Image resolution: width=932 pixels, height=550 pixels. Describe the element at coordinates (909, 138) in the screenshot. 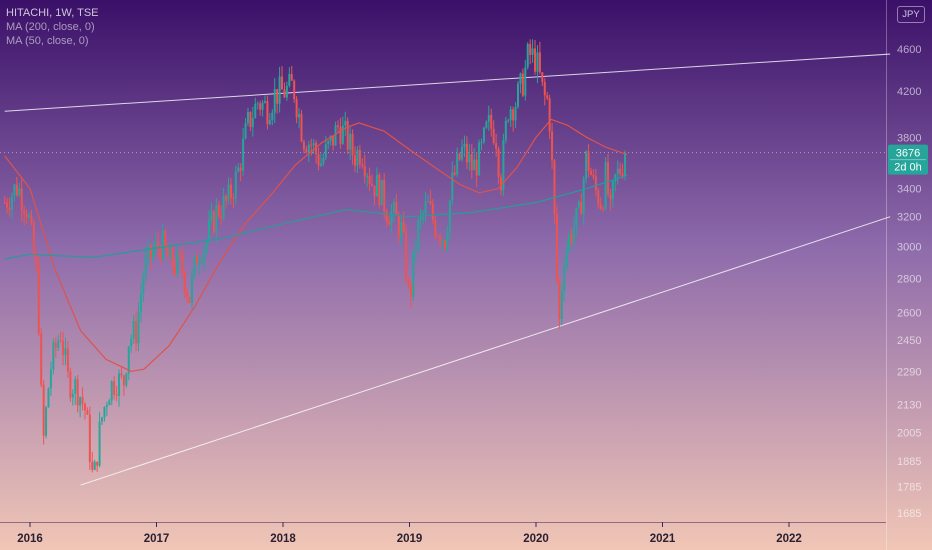

I see `y-tick-label: 3800` at that location.